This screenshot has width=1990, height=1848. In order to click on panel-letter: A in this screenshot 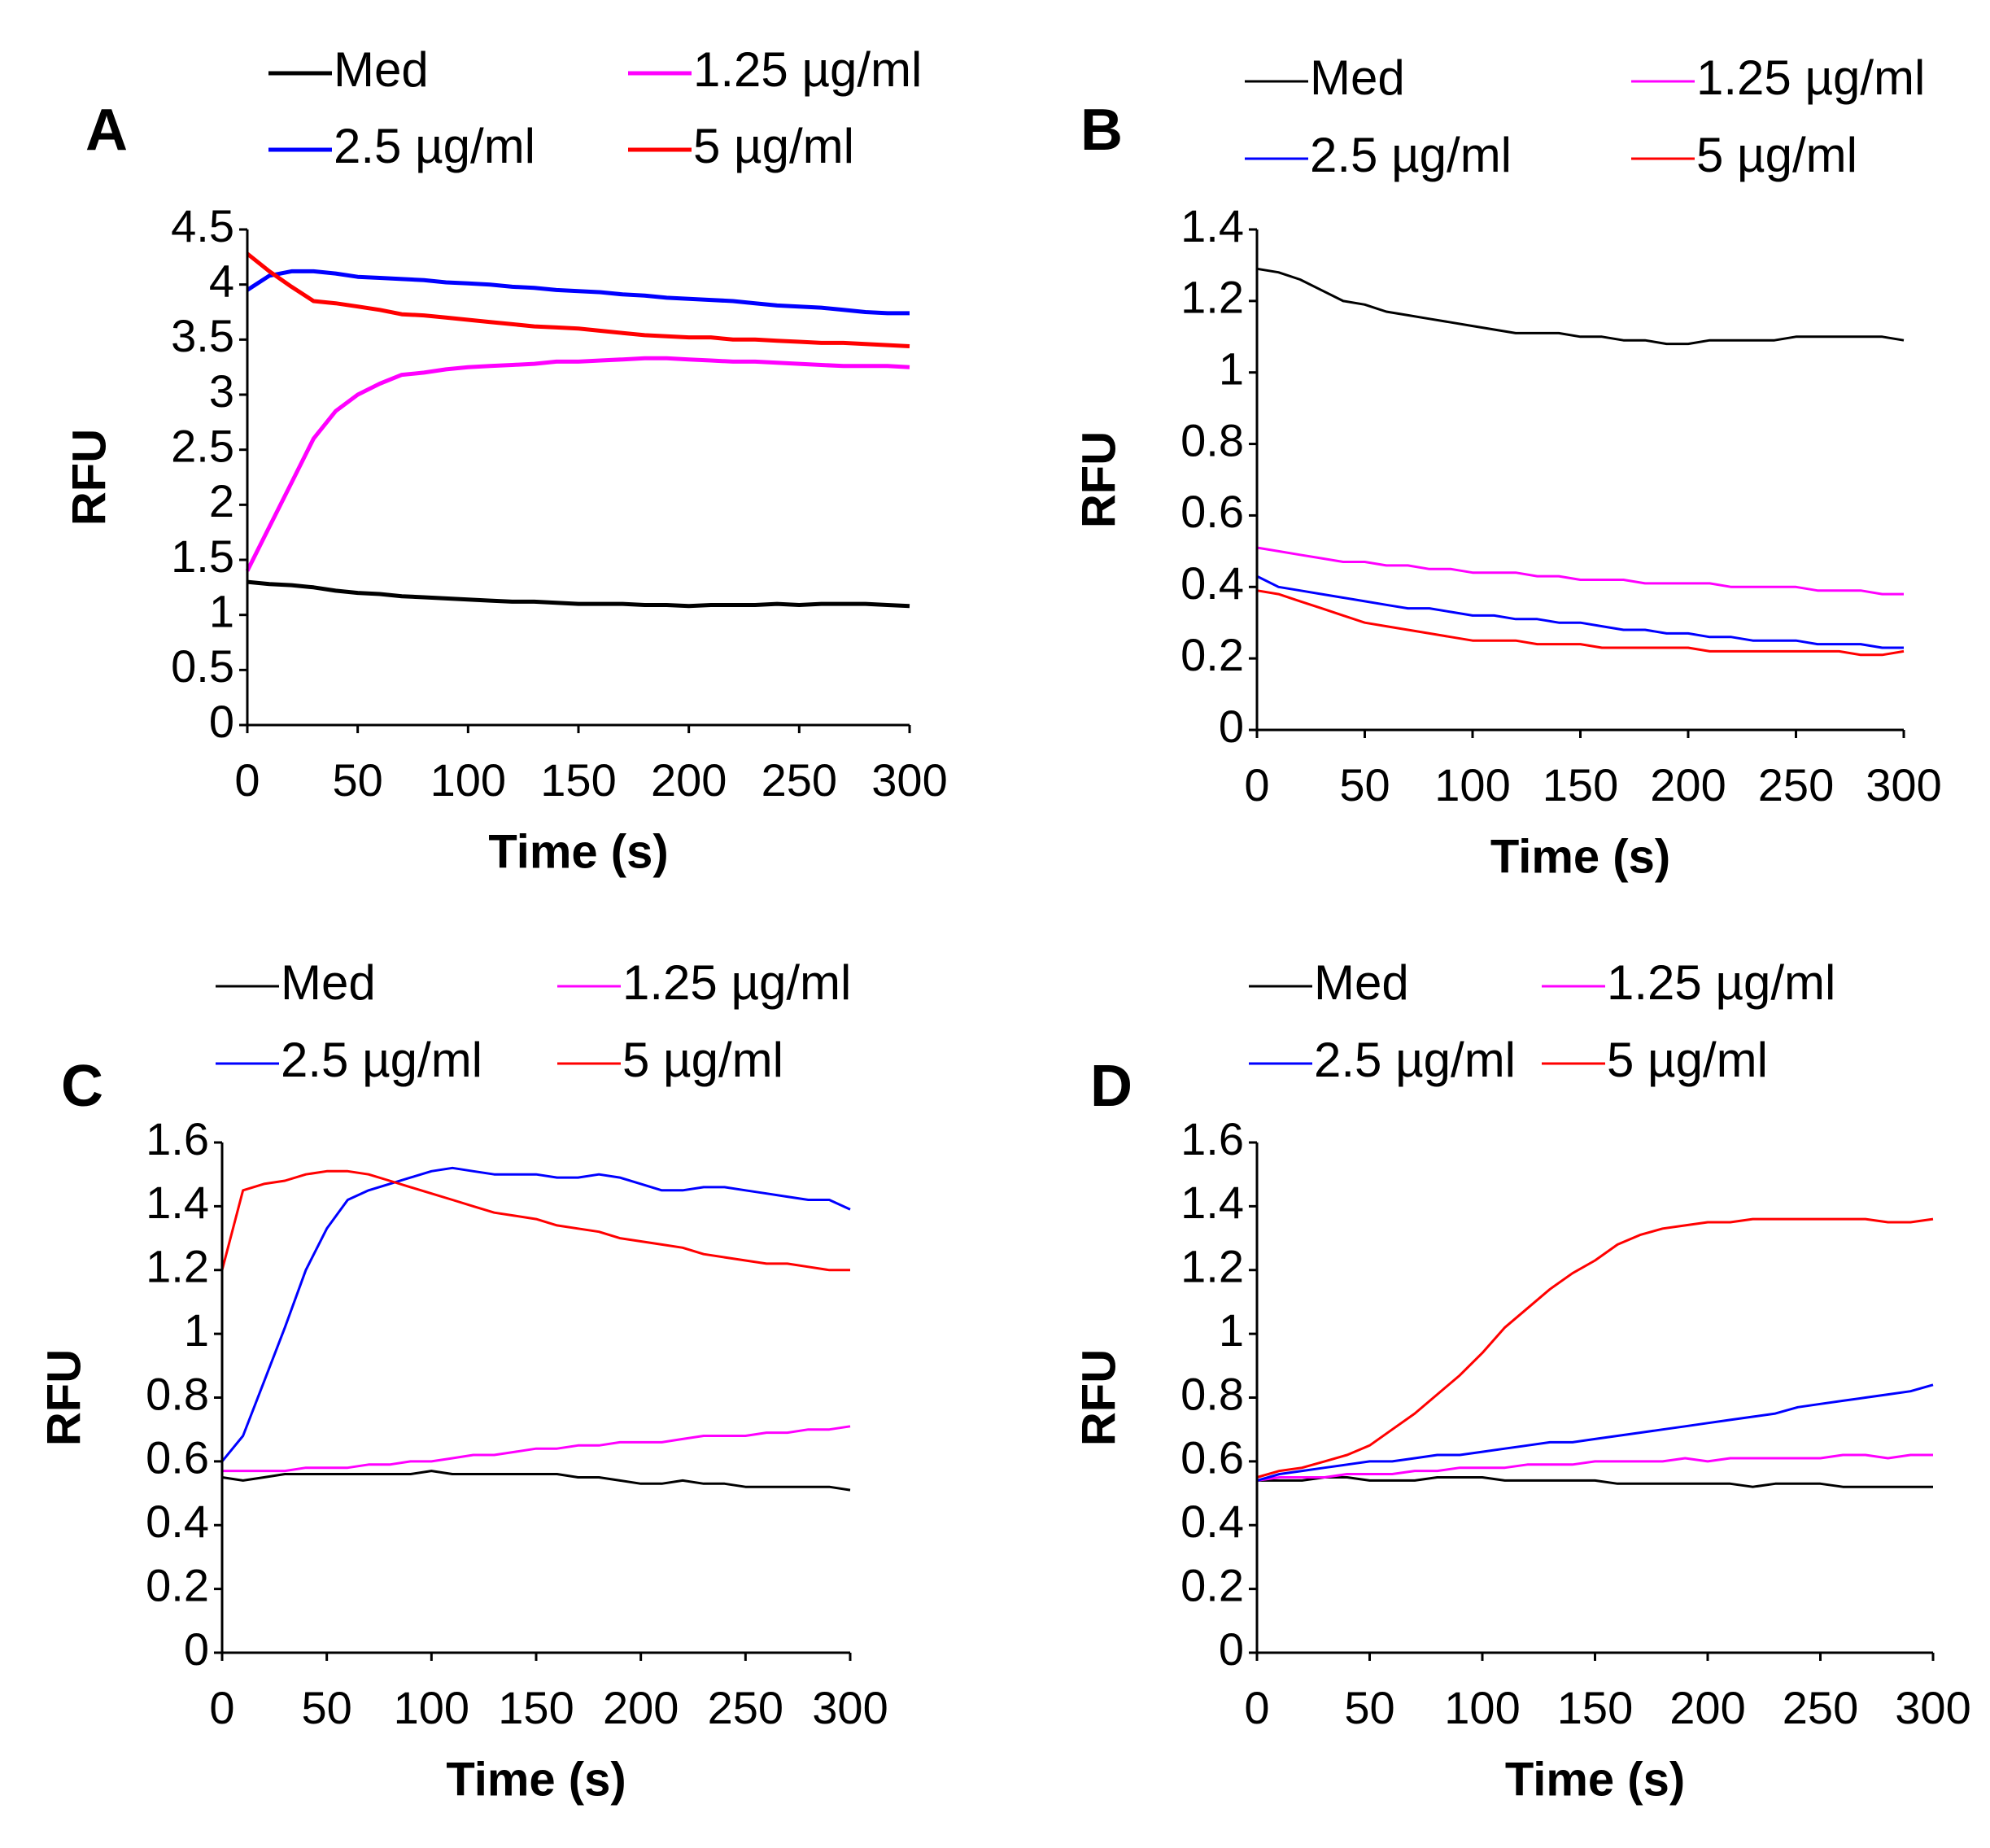, I will do `click(106, 130)`.